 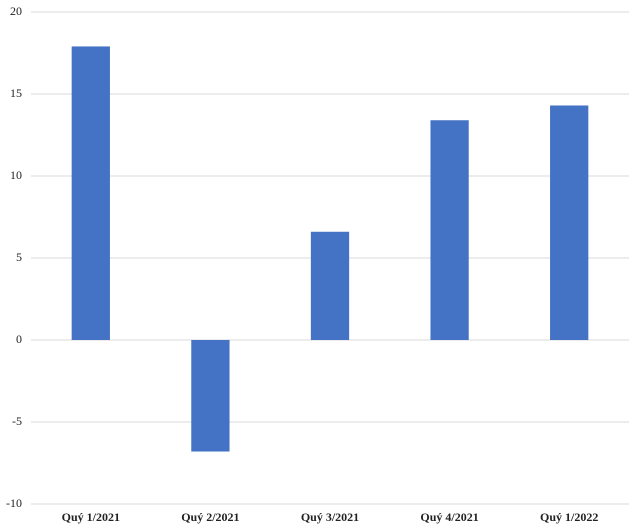 What do you see at coordinates (14, 503) in the screenshot?
I see `y-tick-label: -10` at bounding box center [14, 503].